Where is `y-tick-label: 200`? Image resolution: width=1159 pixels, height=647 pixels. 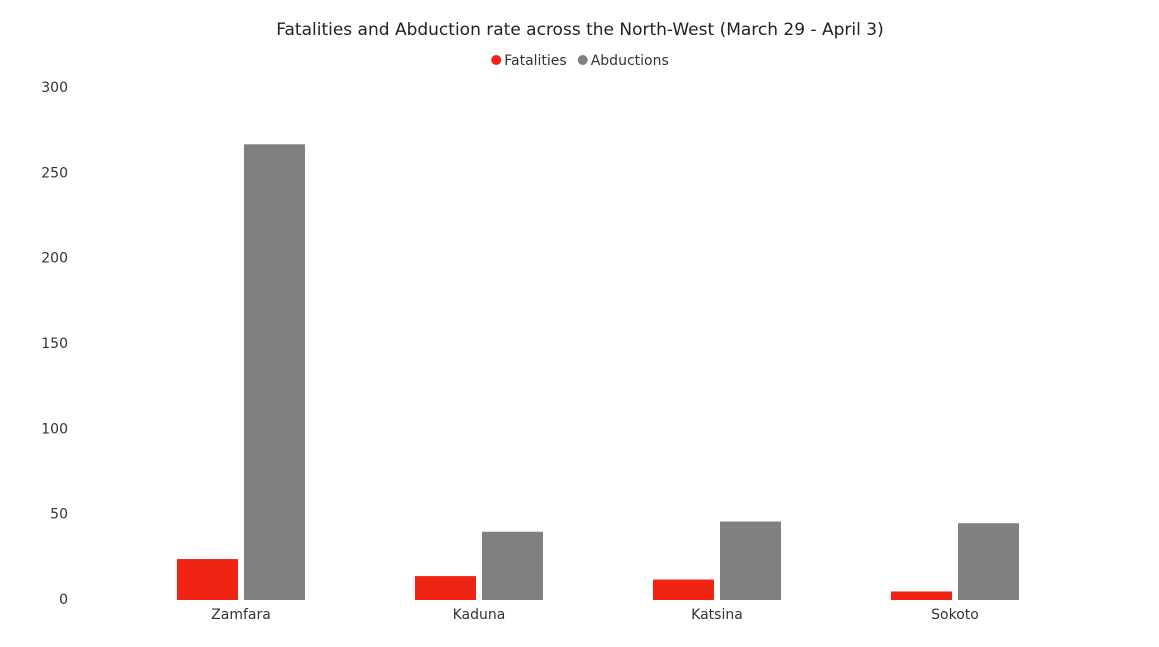 y-tick-label: 200 is located at coordinates (54, 259).